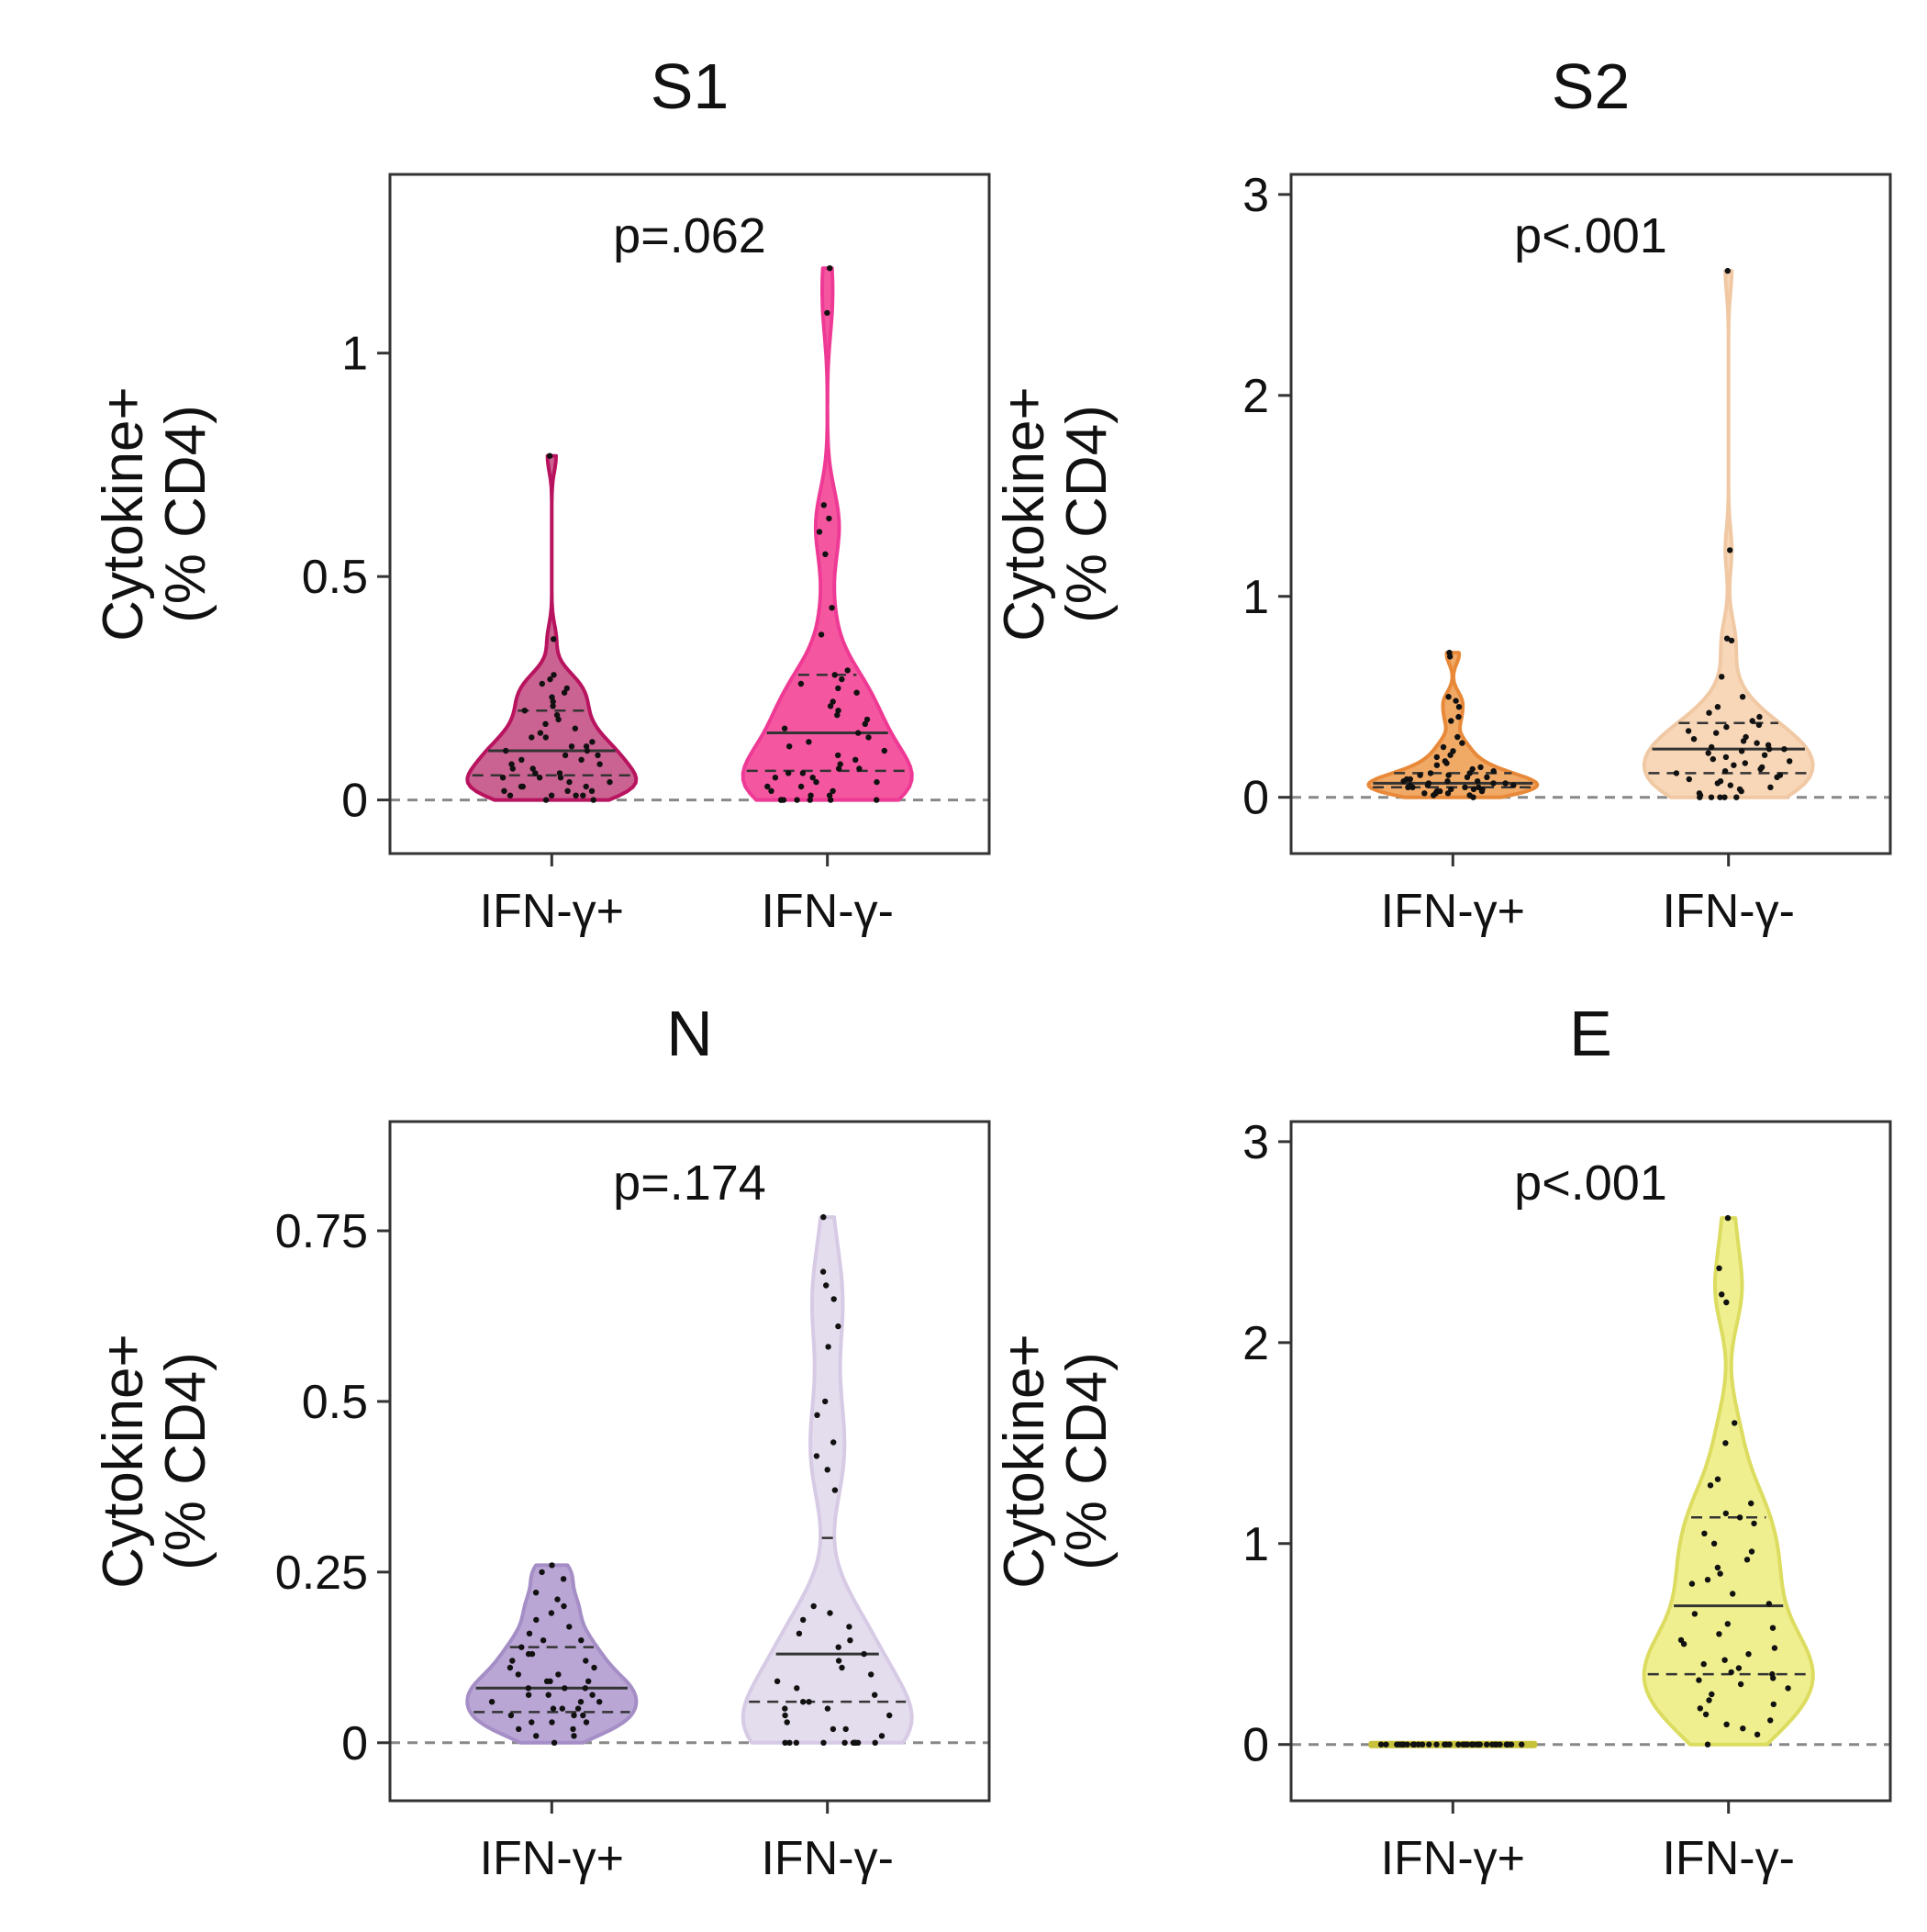  Describe the element at coordinates (1056, 1461) in the screenshot. I see `y-axis-label: Cytokine+(% CD4)` at that location.